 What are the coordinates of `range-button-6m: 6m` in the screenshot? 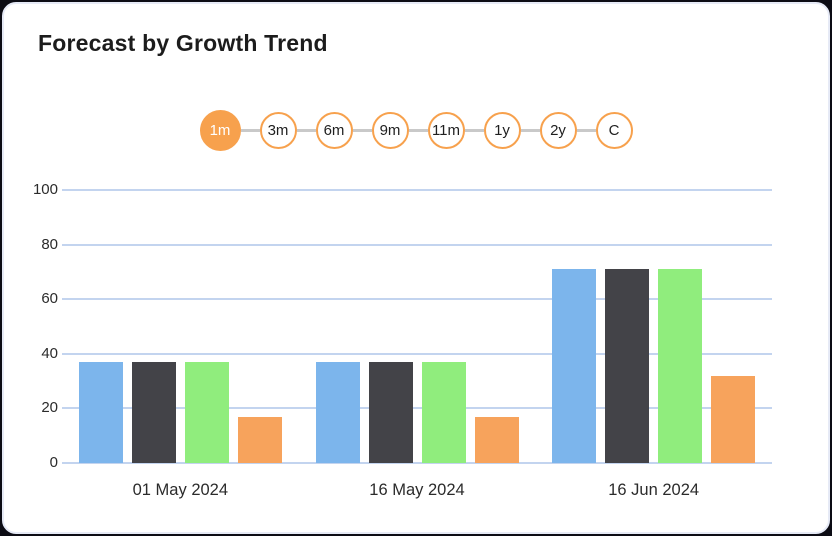 It's located at (334, 130).